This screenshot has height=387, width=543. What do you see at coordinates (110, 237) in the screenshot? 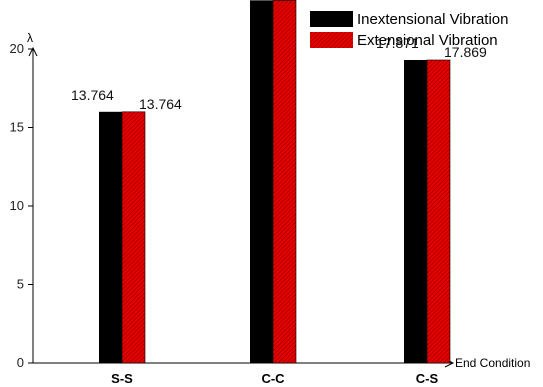
I see `bar-inextensional-s-s` at bounding box center [110, 237].